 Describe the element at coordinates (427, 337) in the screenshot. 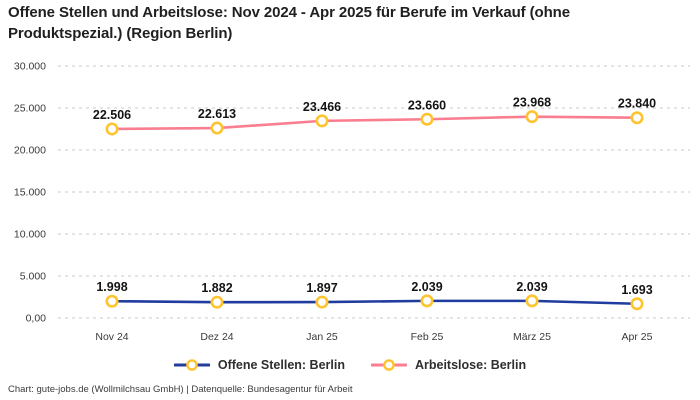

I see `x-axis-tick-label: Feb 25` at that location.